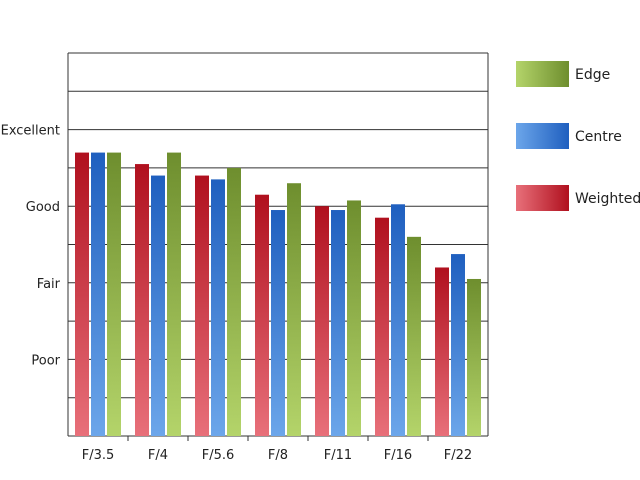 This screenshot has height=480, width=640. I want to click on y-tick-label: Poor, so click(45, 360).